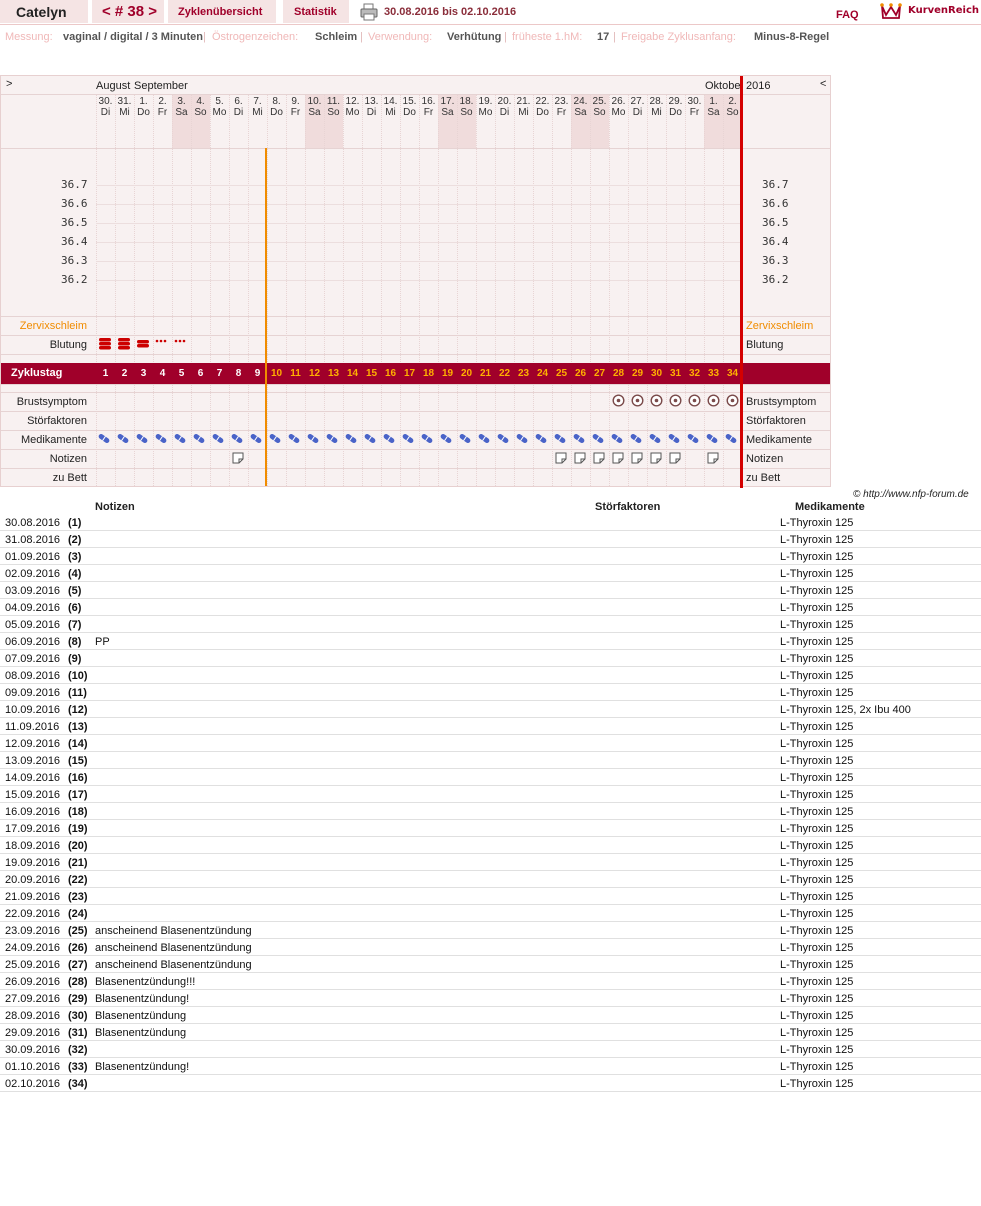  What do you see at coordinates (33, 829) in the screenshot?
I see `note-date: 17.09.2016` at bounding box center [33, 829].